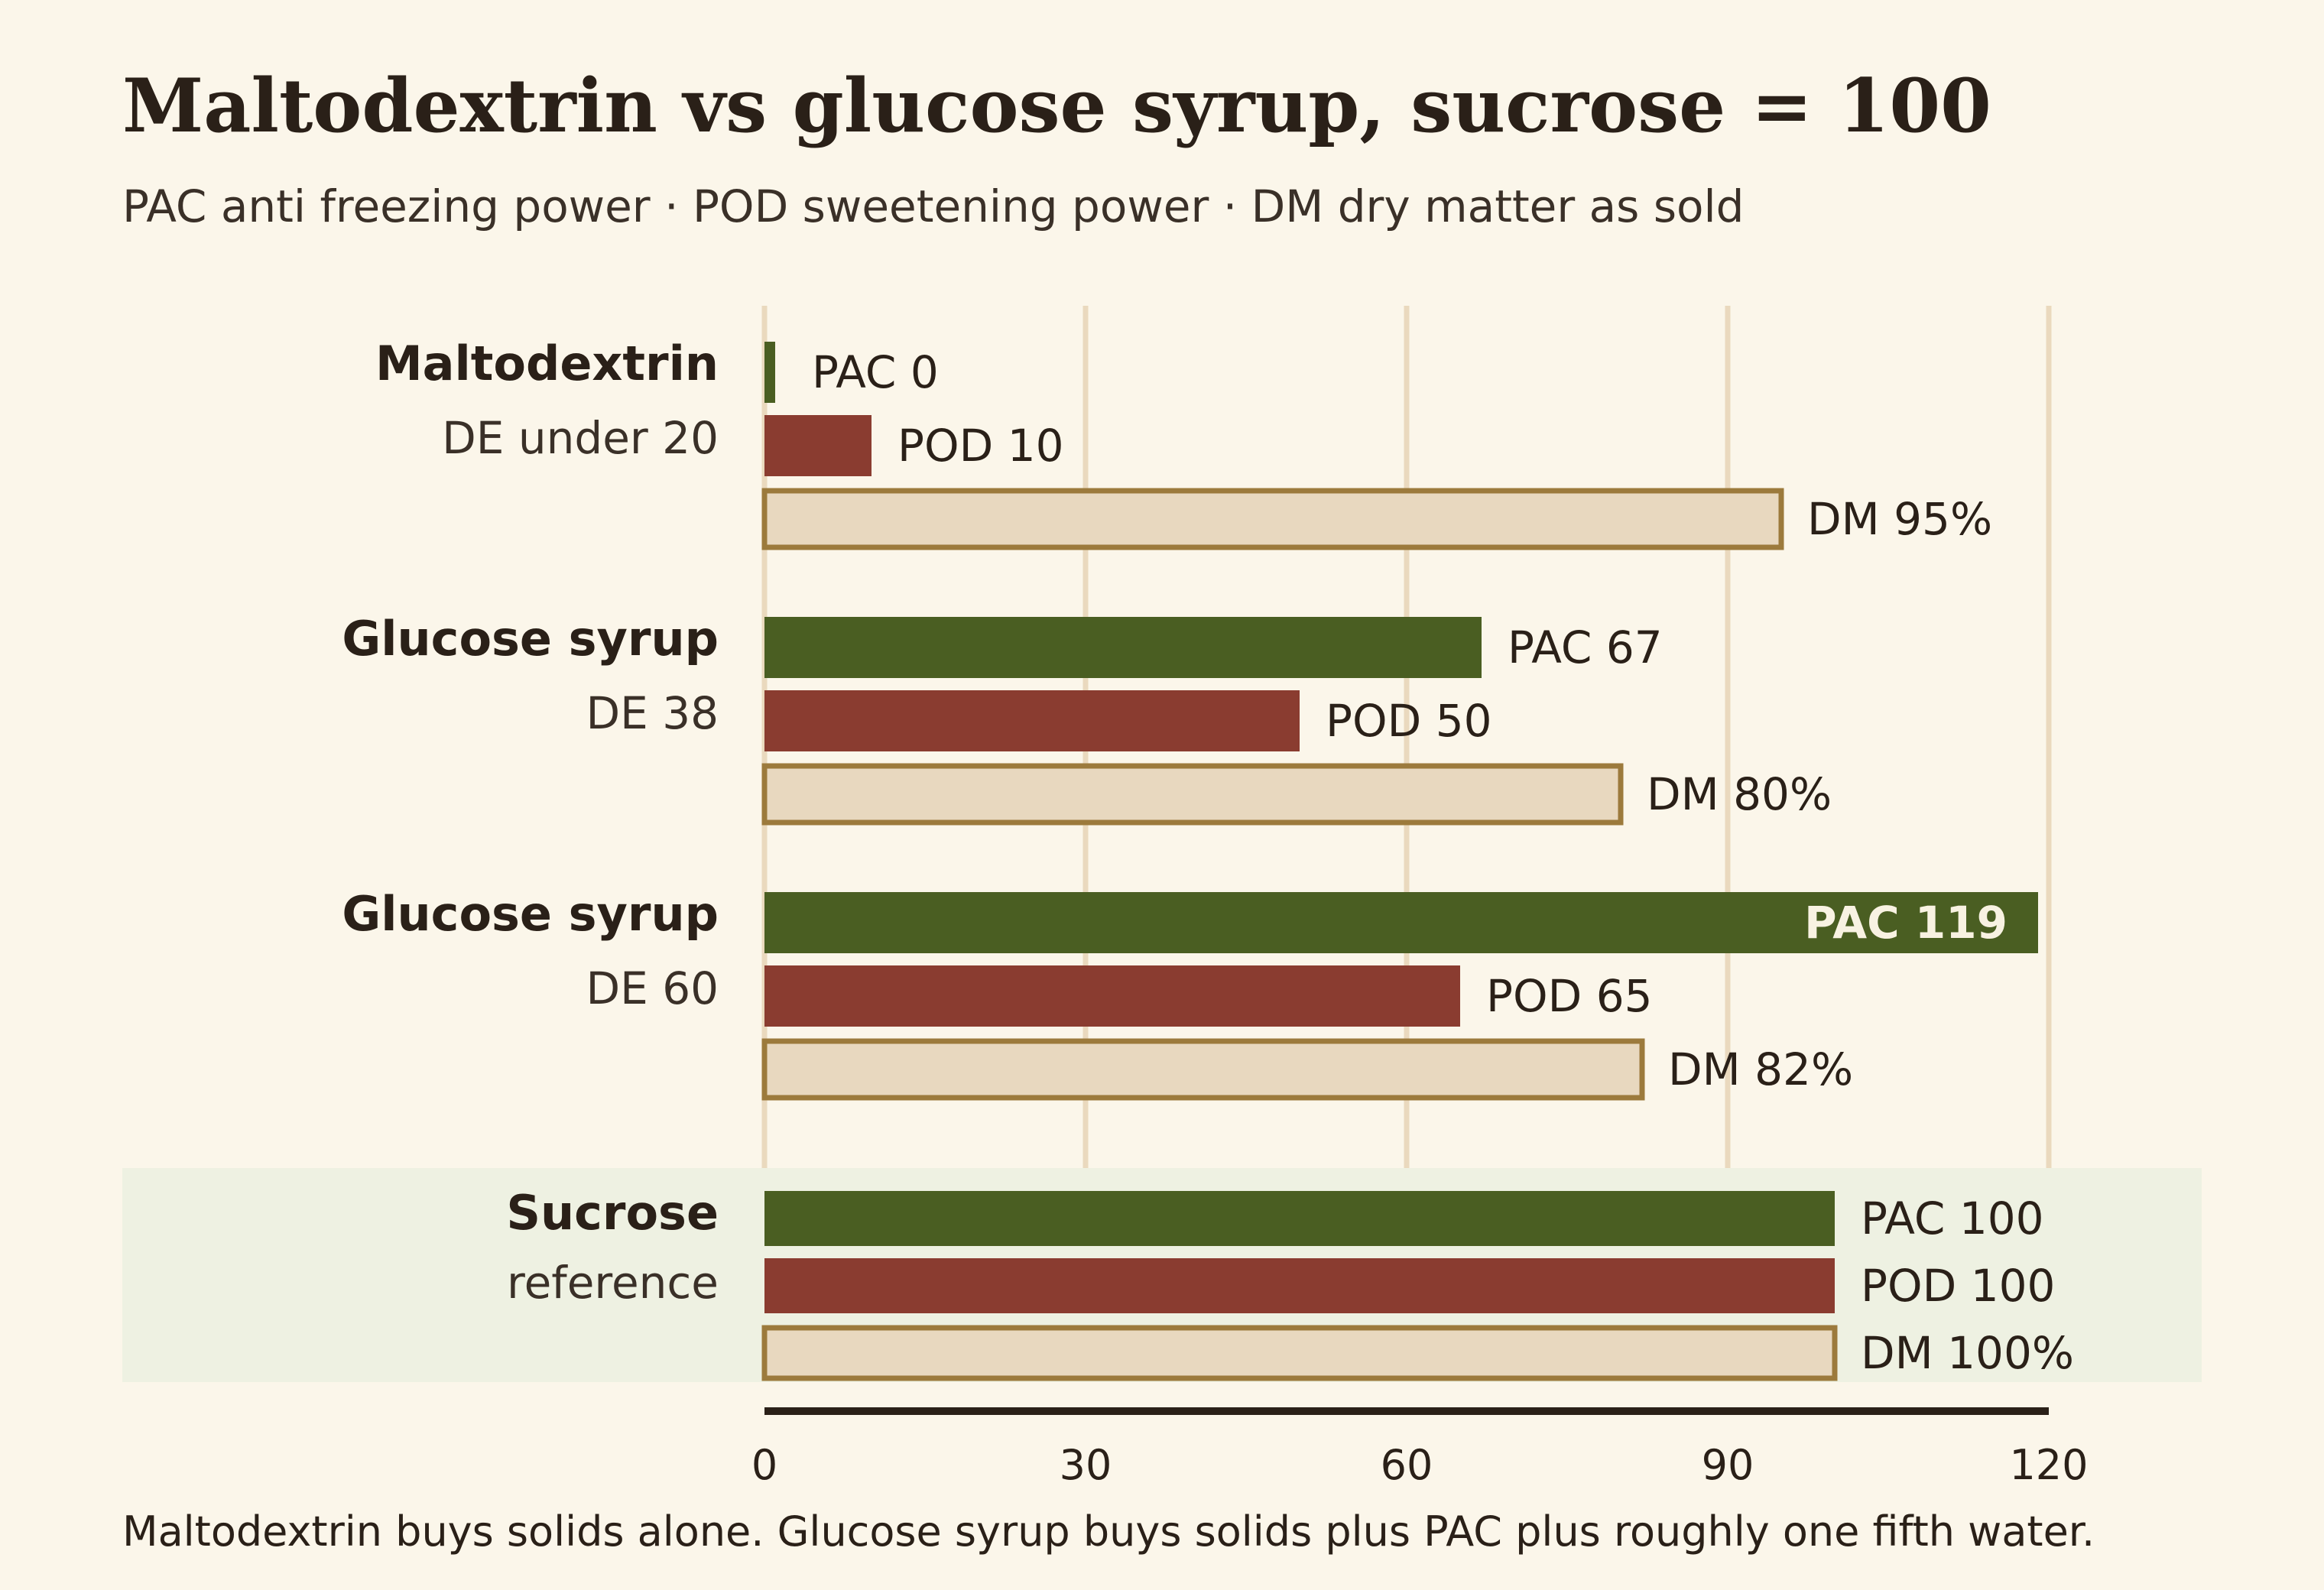 This screenshot has width=2324, height=1590. I want to click on data-label: PAC 100, so click(1953, 1218).